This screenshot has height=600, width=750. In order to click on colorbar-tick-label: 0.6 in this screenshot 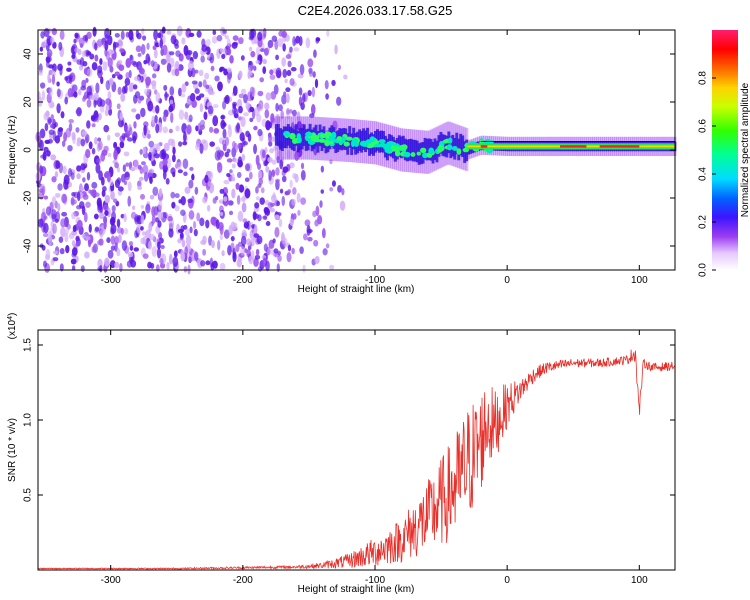, I will do `click(703, 126)`.